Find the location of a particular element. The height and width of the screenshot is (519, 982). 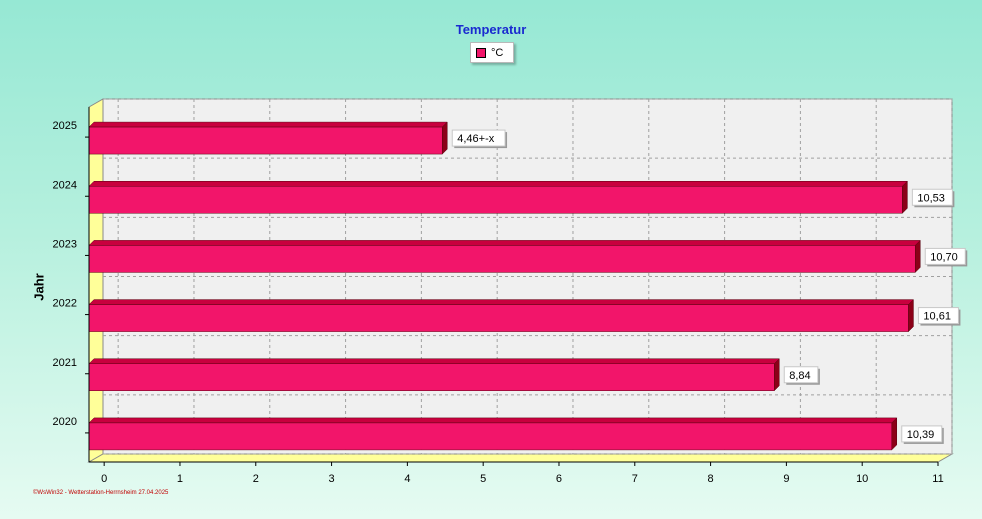

x-tick-label: 11 is located at coordinates (937, 479).